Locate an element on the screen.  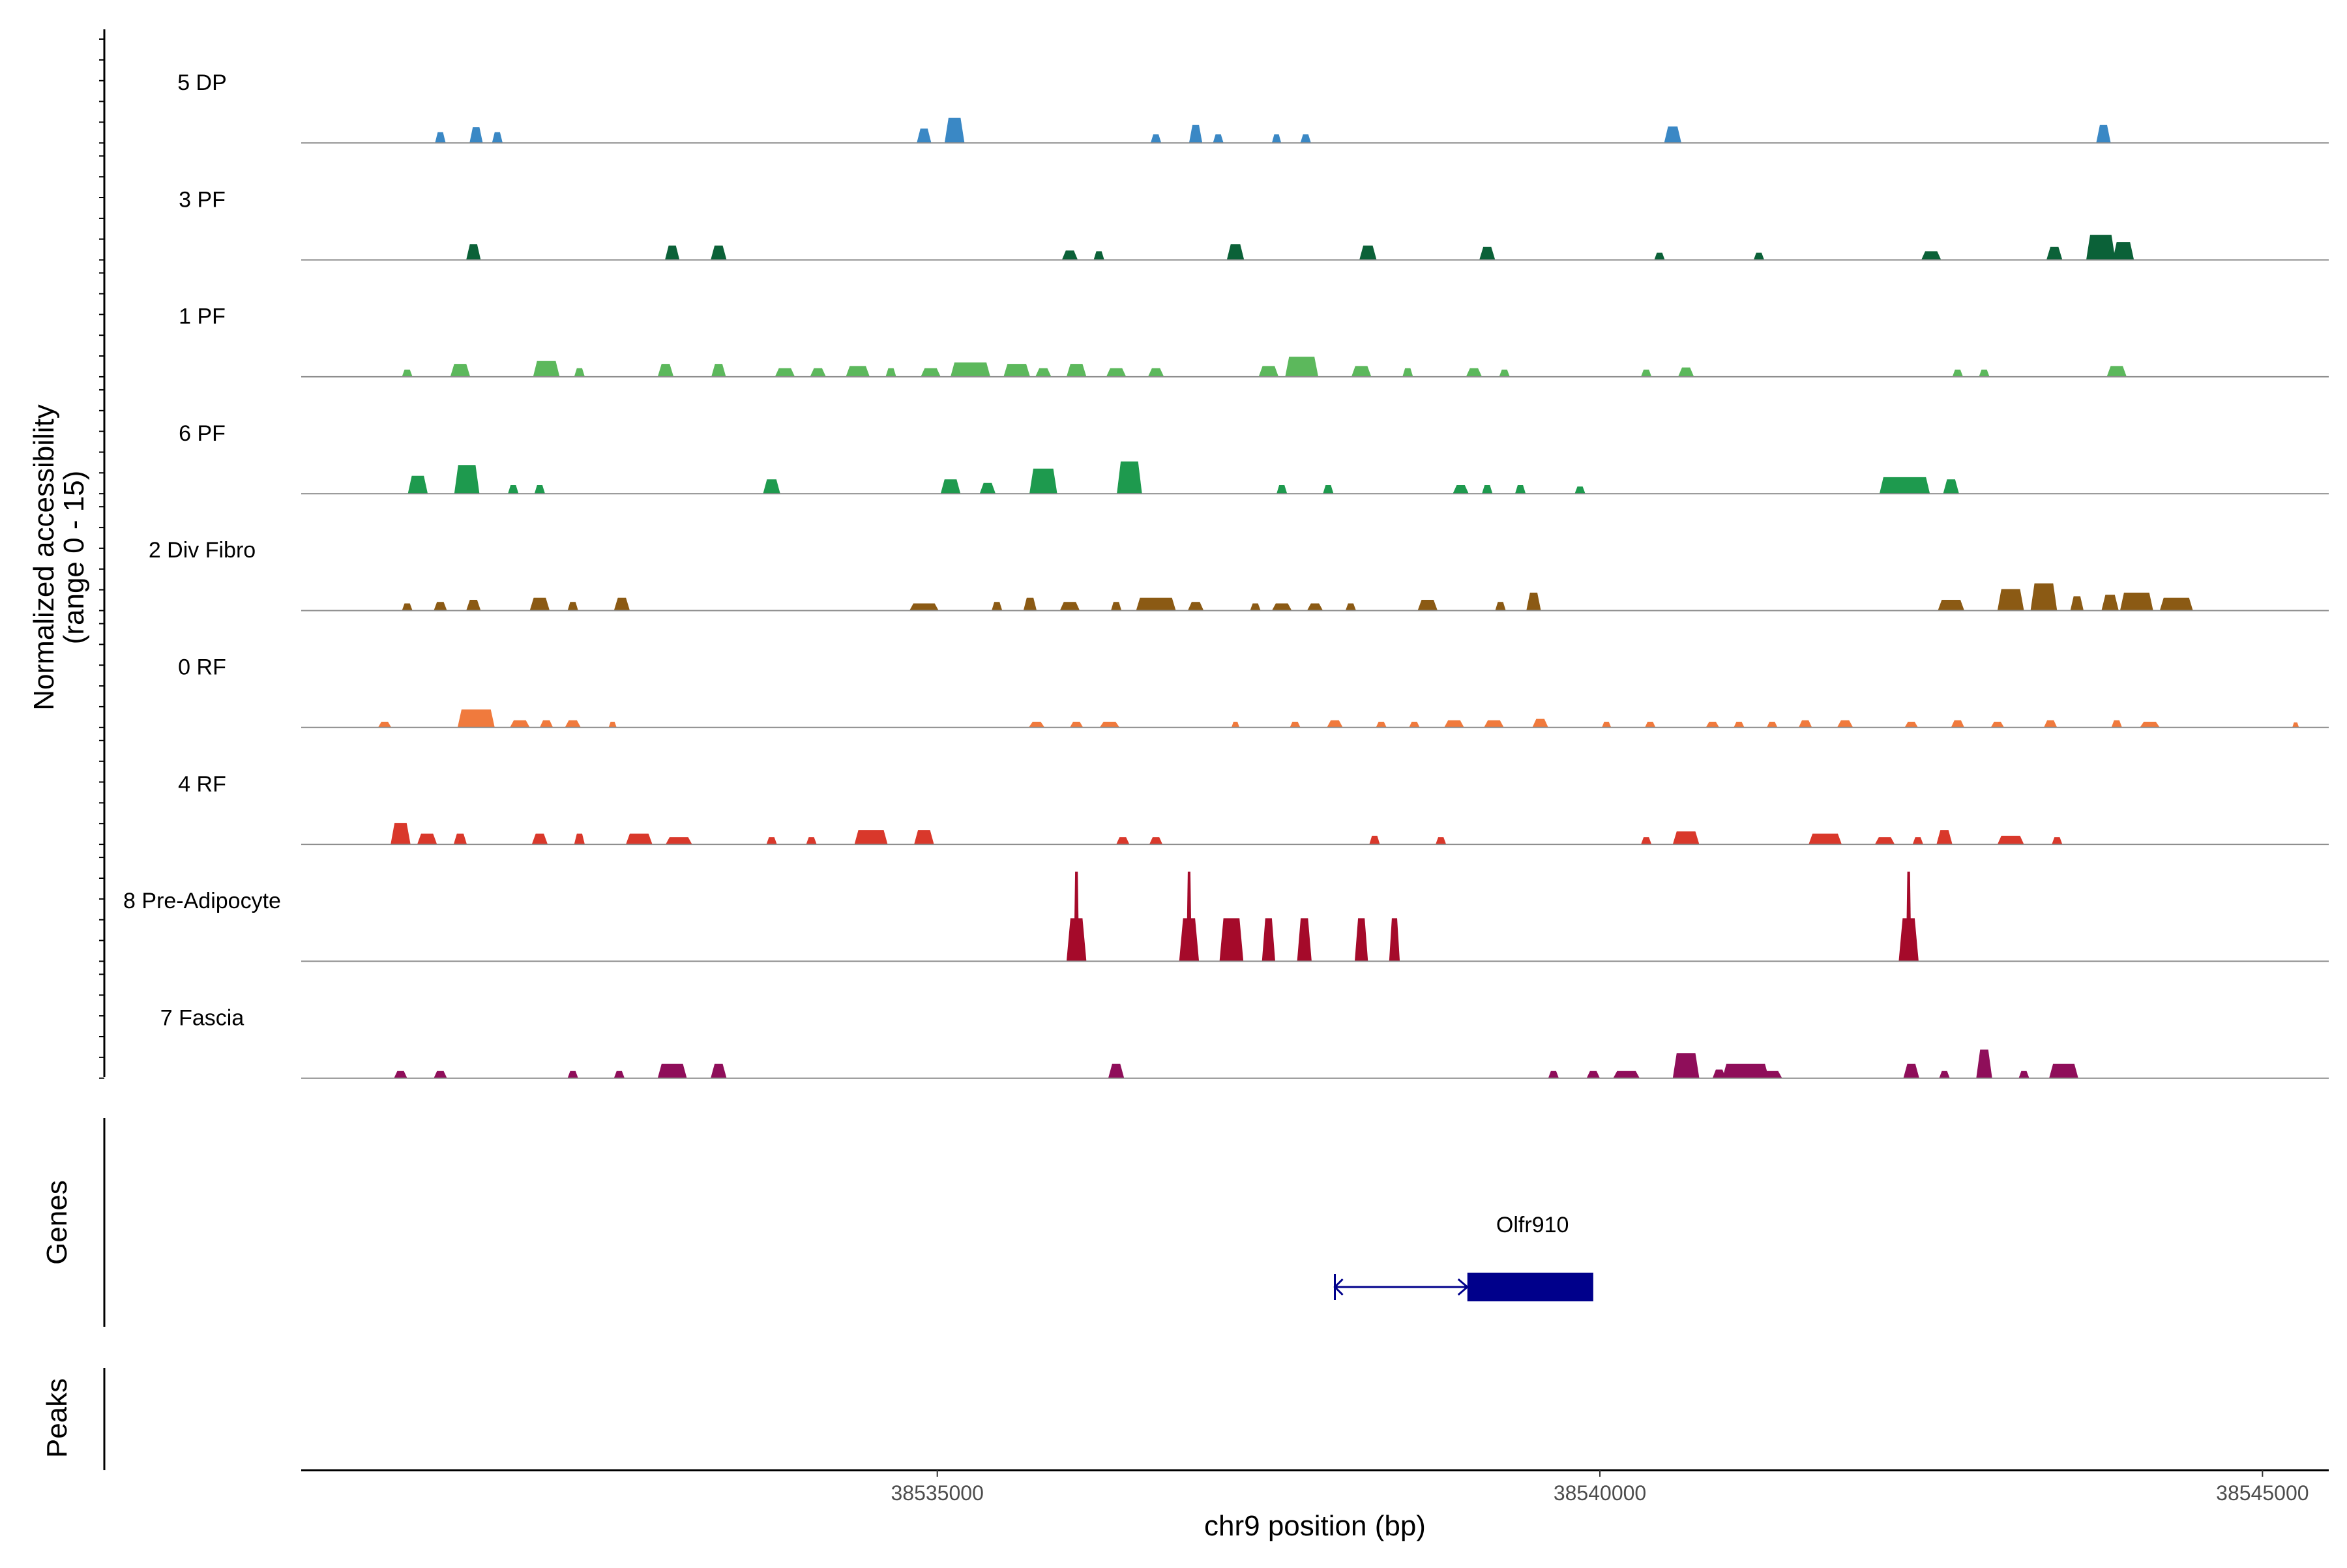
track-label: 0 RF is located at coordinates (202, 668).